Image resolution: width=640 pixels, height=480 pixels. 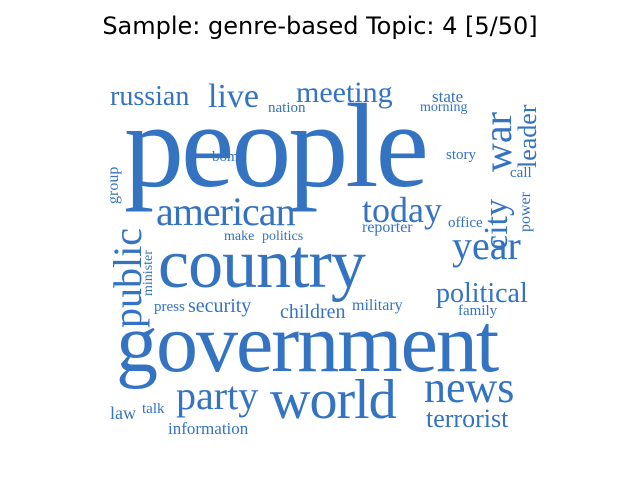 I want to click on word-military: military, so click(x=377, y=305).